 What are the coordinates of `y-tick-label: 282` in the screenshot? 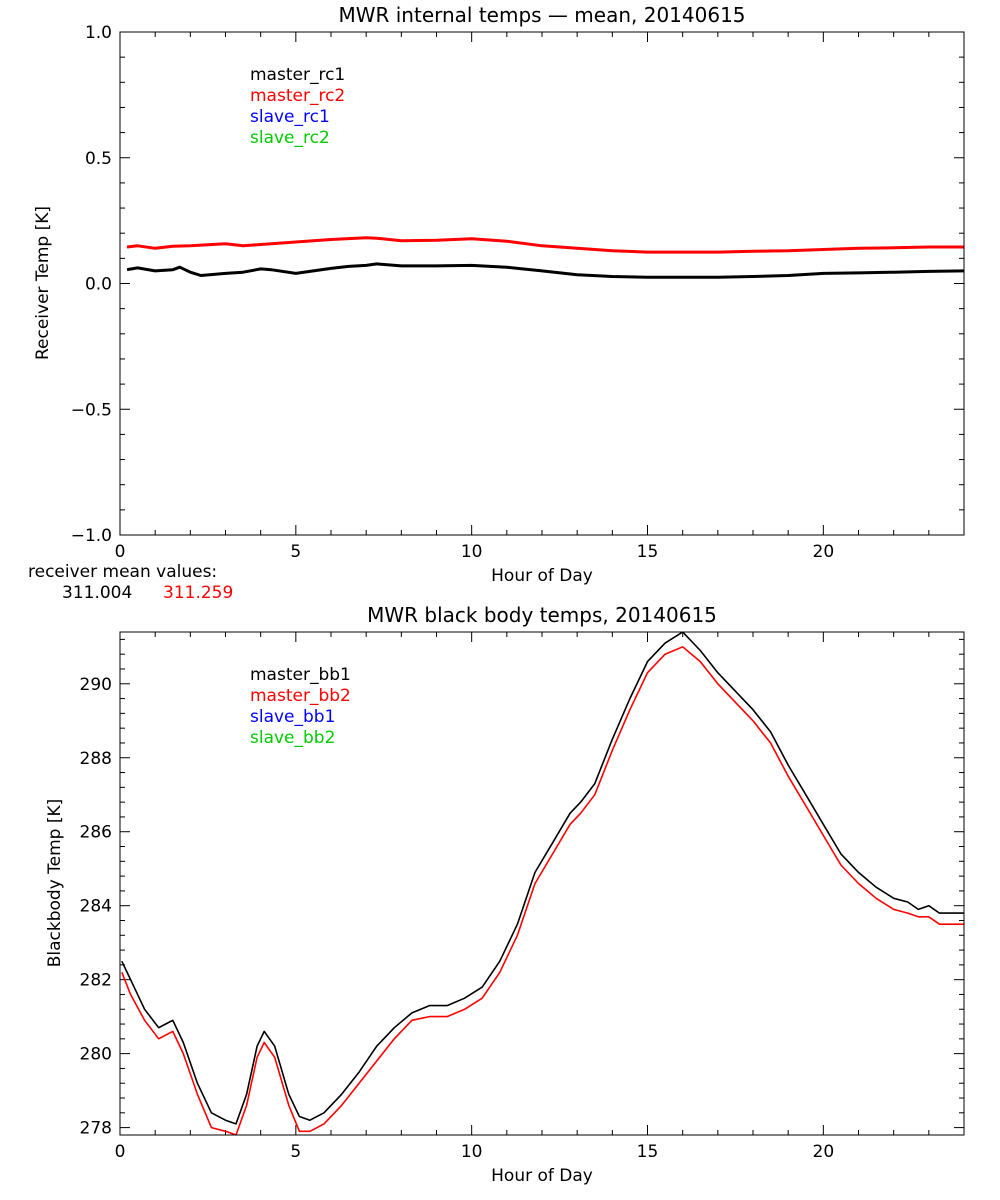 It's located at (96, 981).